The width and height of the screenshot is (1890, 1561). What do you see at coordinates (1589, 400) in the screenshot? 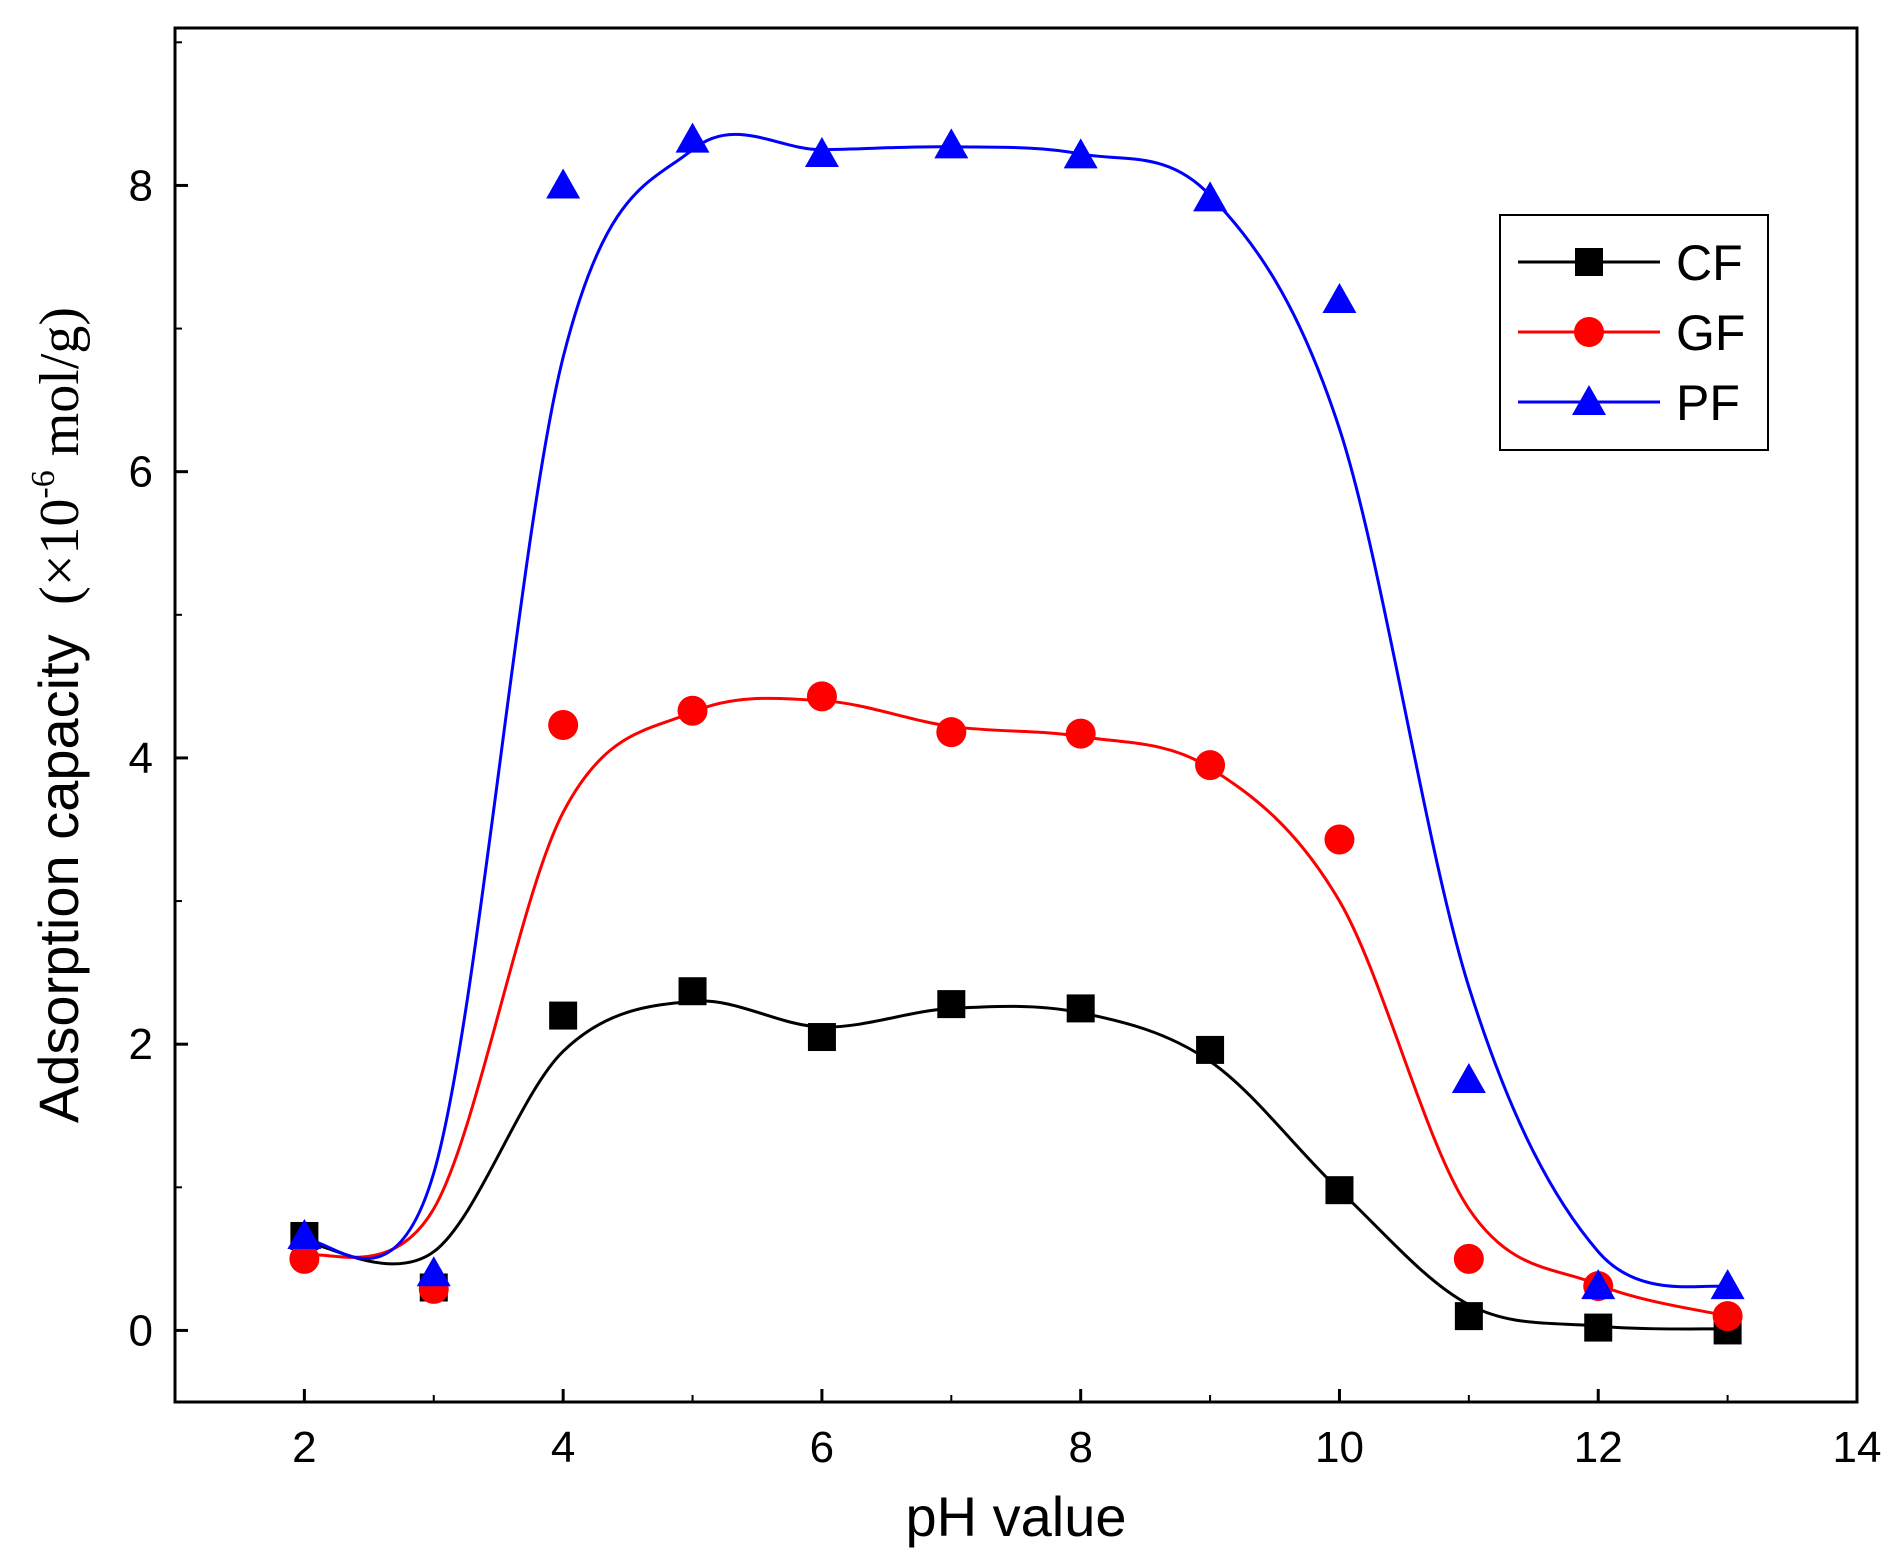
I see `legend-marker-pf` at bounding box center [1589, 400].